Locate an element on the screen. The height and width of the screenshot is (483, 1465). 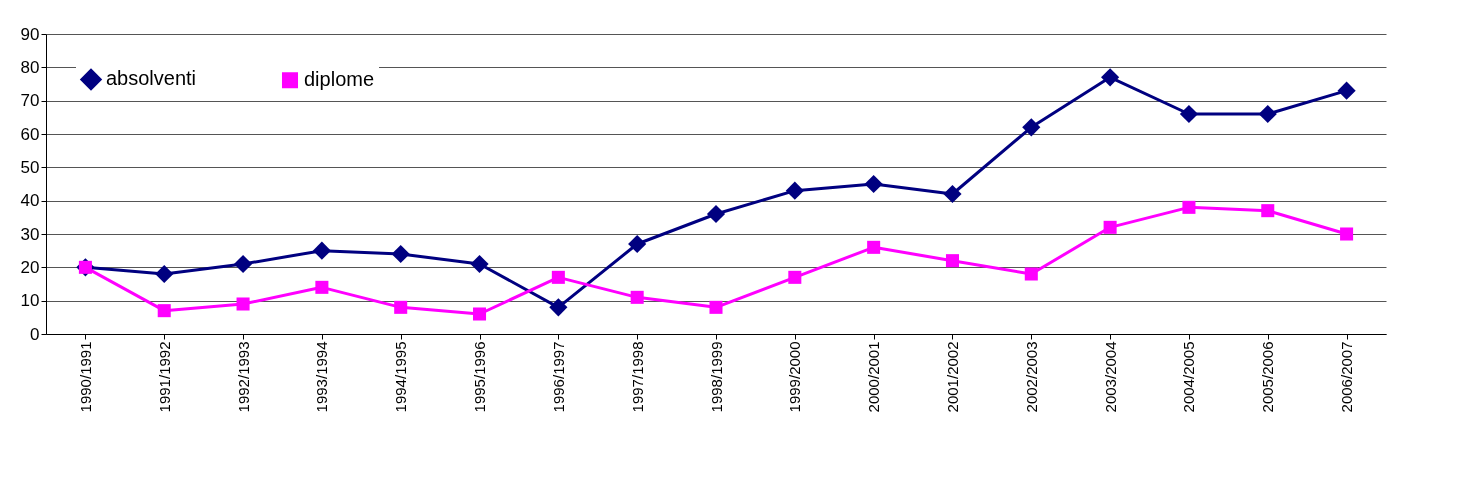
x-tick-label: 1992/1993 is located at coordinates (243, 377).